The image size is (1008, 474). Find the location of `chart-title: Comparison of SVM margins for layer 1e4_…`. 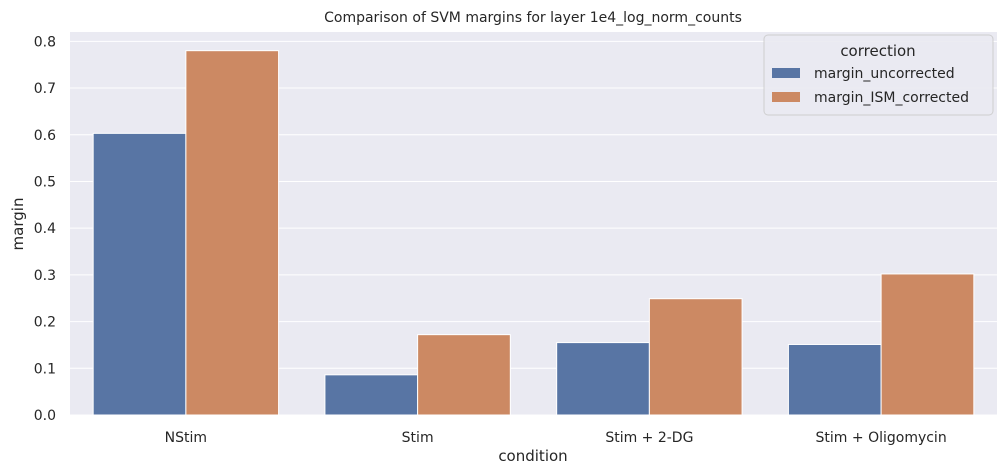

chart-title: Comparison of SVM margins for layer 1e4_… is located at coordinates (533, 18).